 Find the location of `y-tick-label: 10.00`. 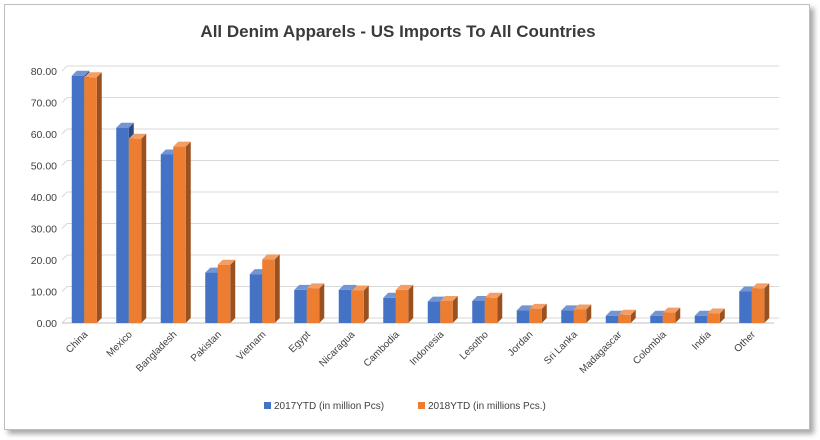

y-tick-label: 10.00 is located at coordinates (44, 293).